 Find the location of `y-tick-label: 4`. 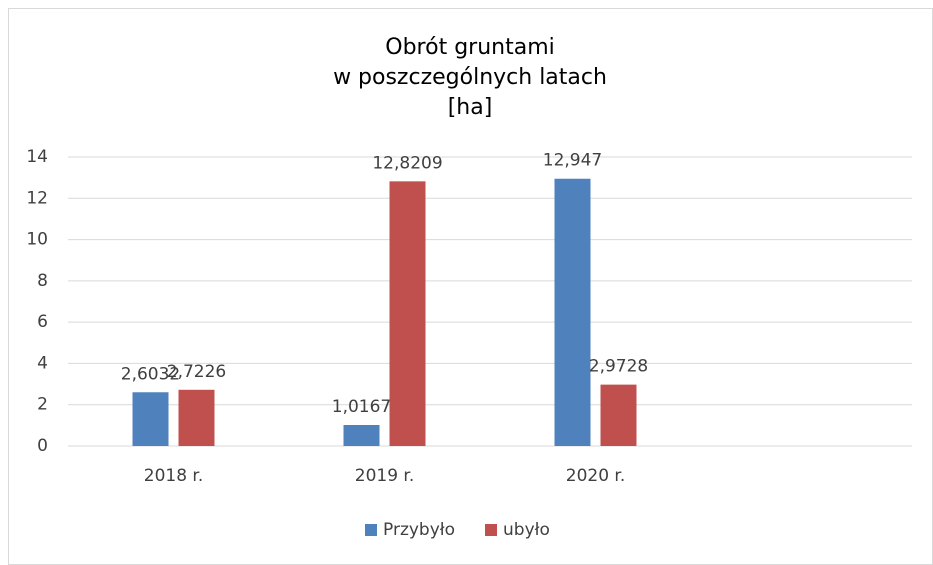

y-tick-label: 4 is located at coordinates (42, 363).